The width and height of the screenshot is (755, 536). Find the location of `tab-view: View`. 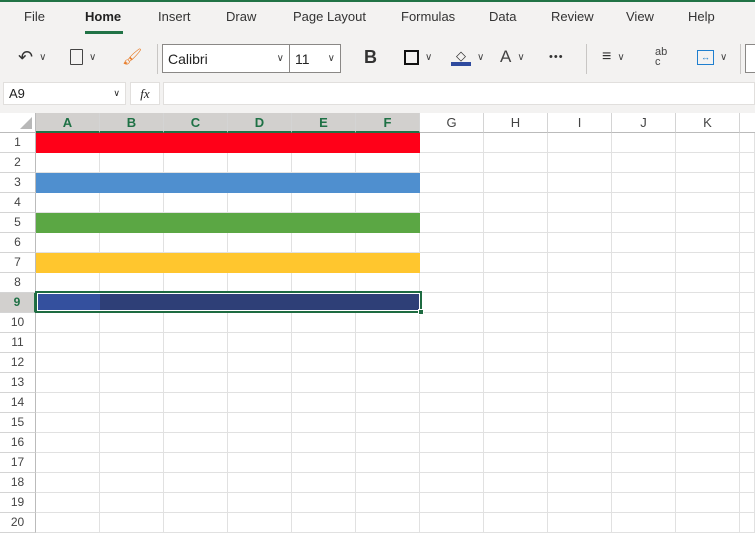

tab-view: View is located at coordinates (640, 16).